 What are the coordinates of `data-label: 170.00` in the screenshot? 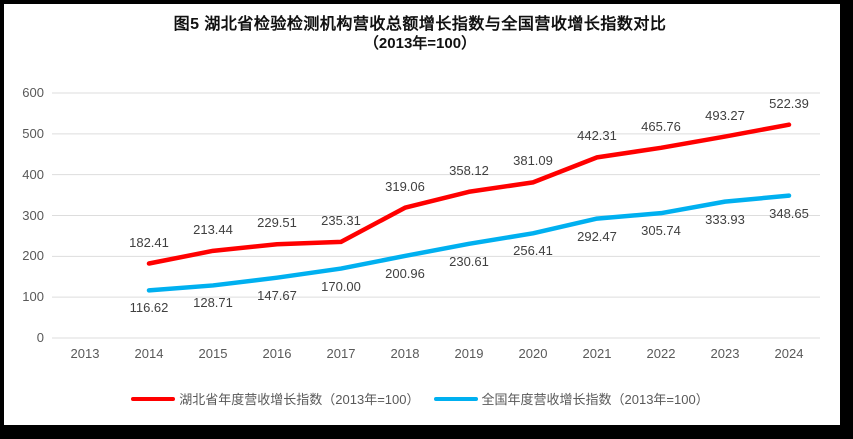 It's located at (341, 286).